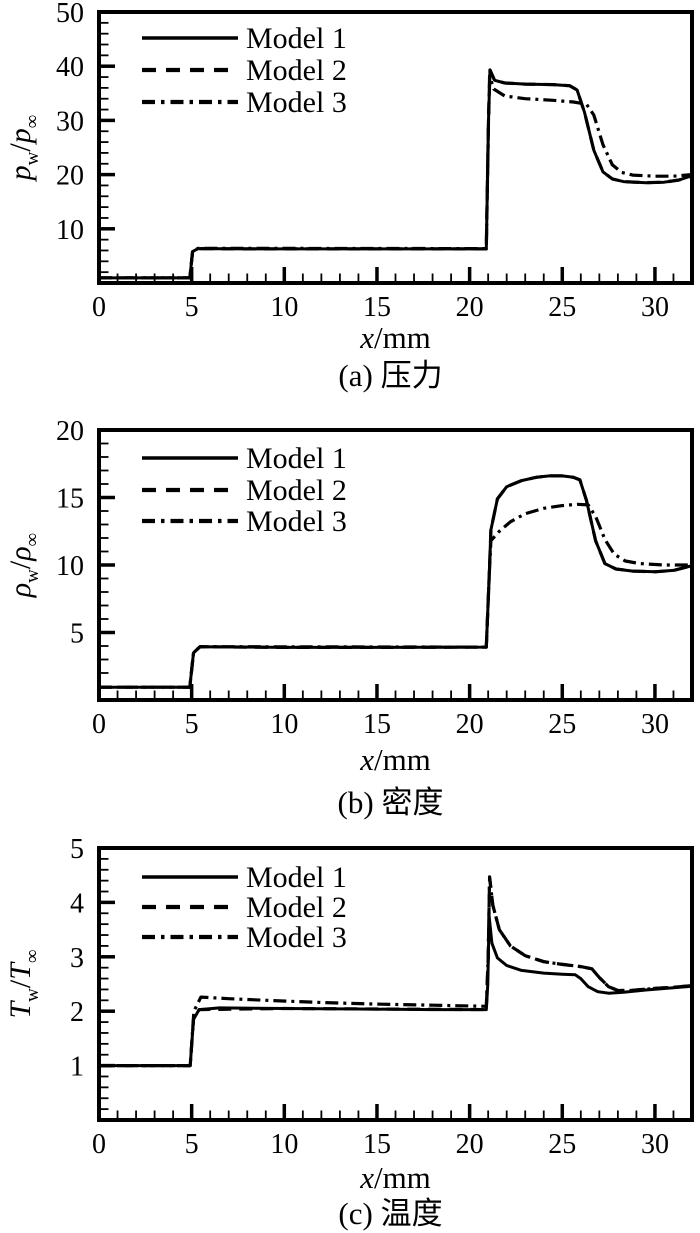 Image resolution: width=700 pixels, height=1233 pixels. I want to click on chart-caption: (c) 温度, so click(390, 1213).